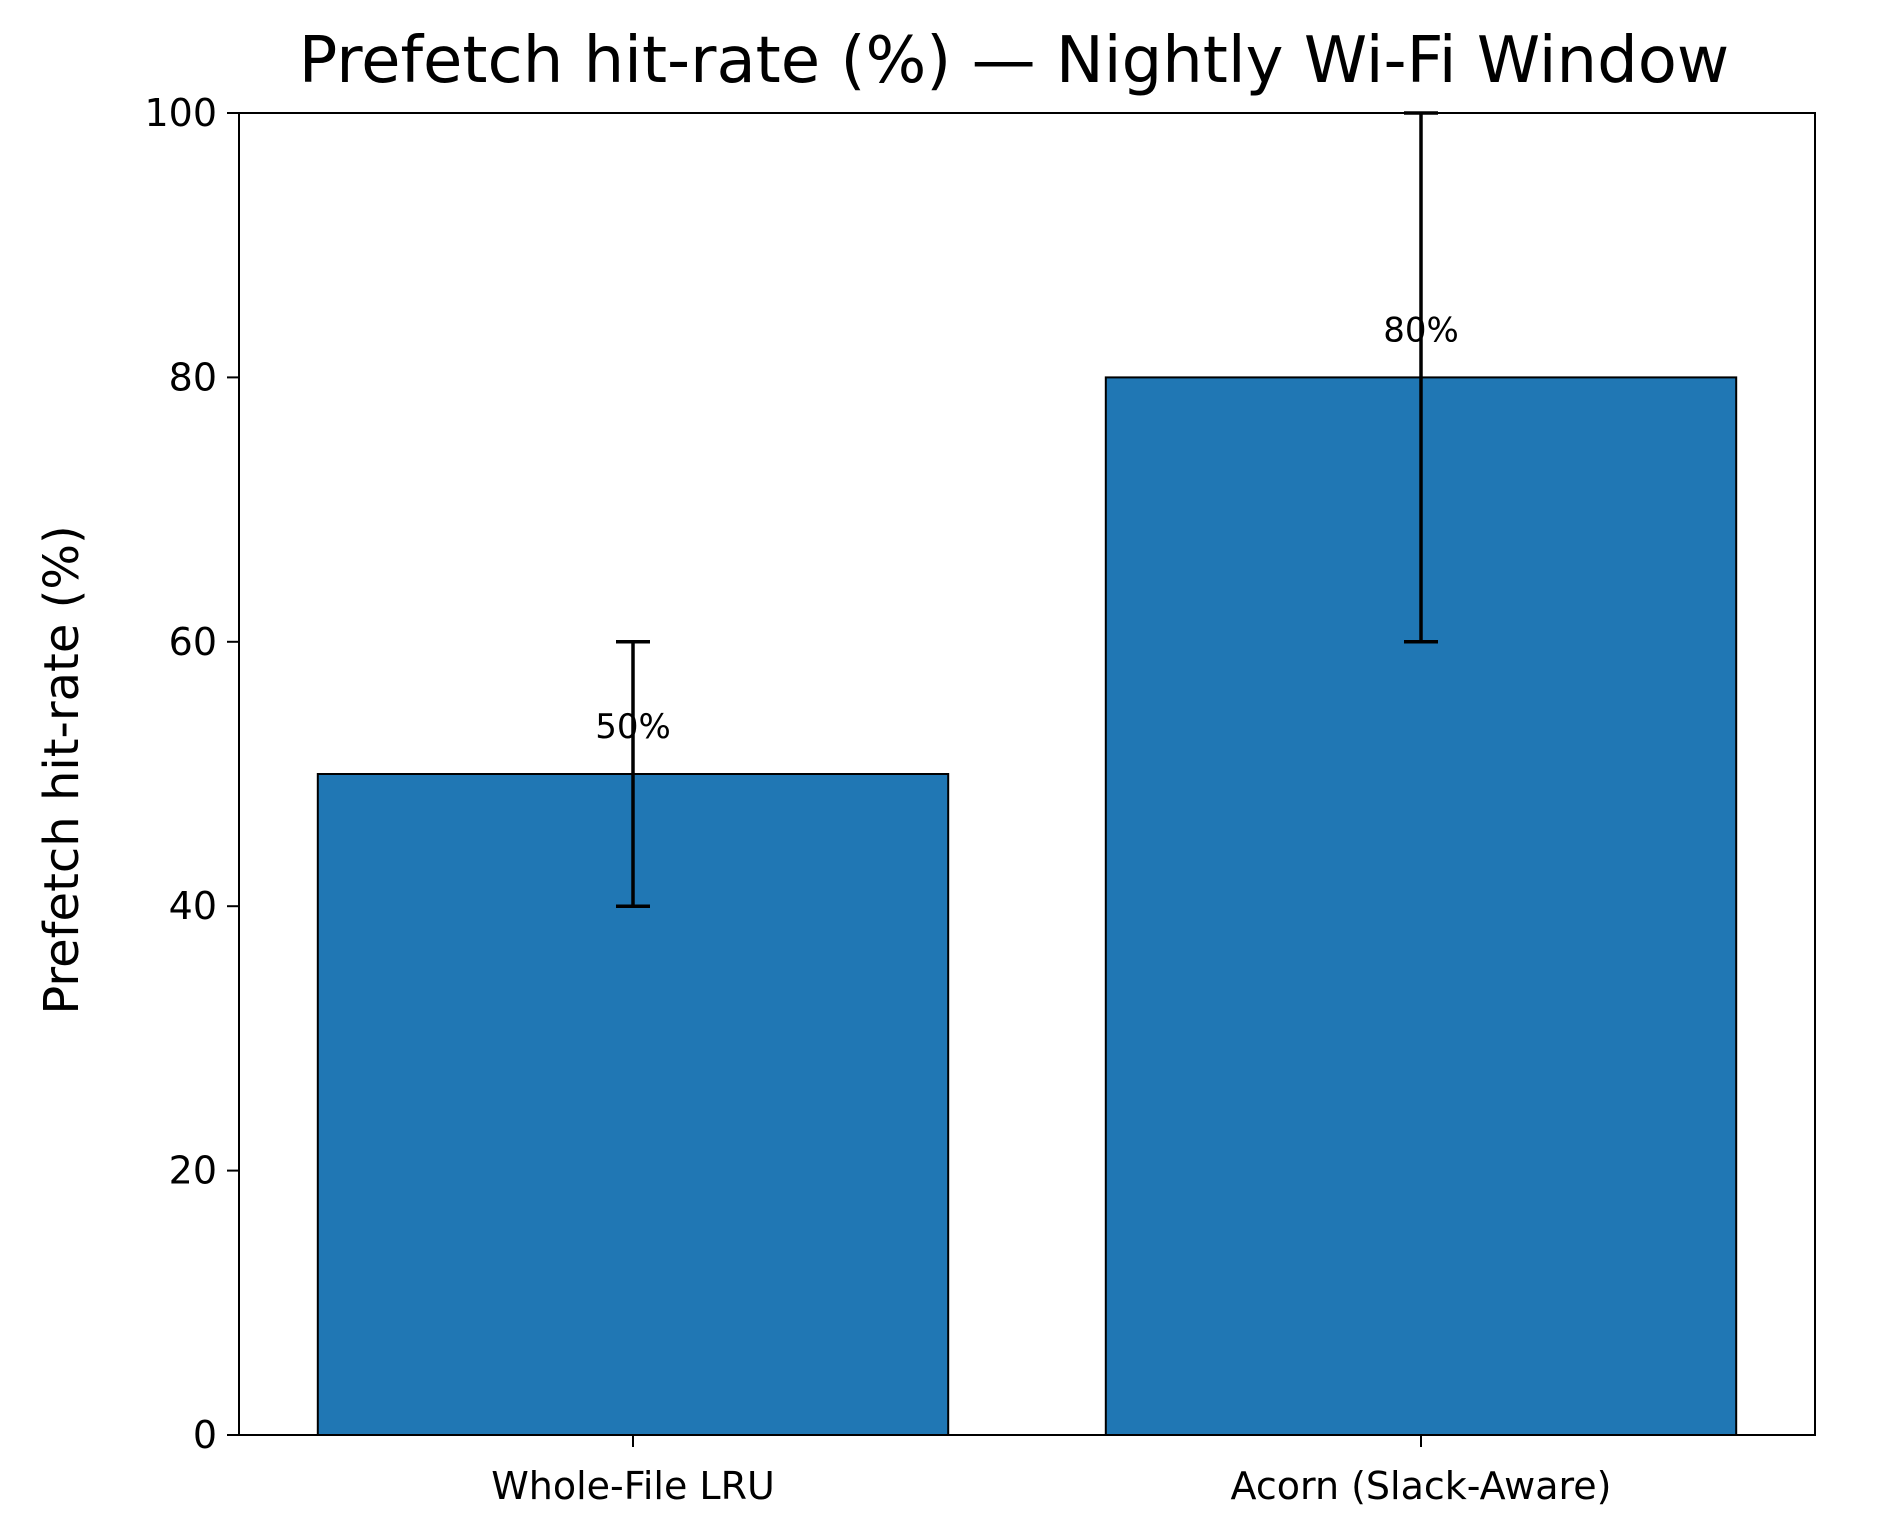 This screenshot has width=1888, height=1538. What do you see at coordinates (193, 1171) in the screenshot?
I see `y-tick-label-20: 20` at bounding box center [193, 1171].